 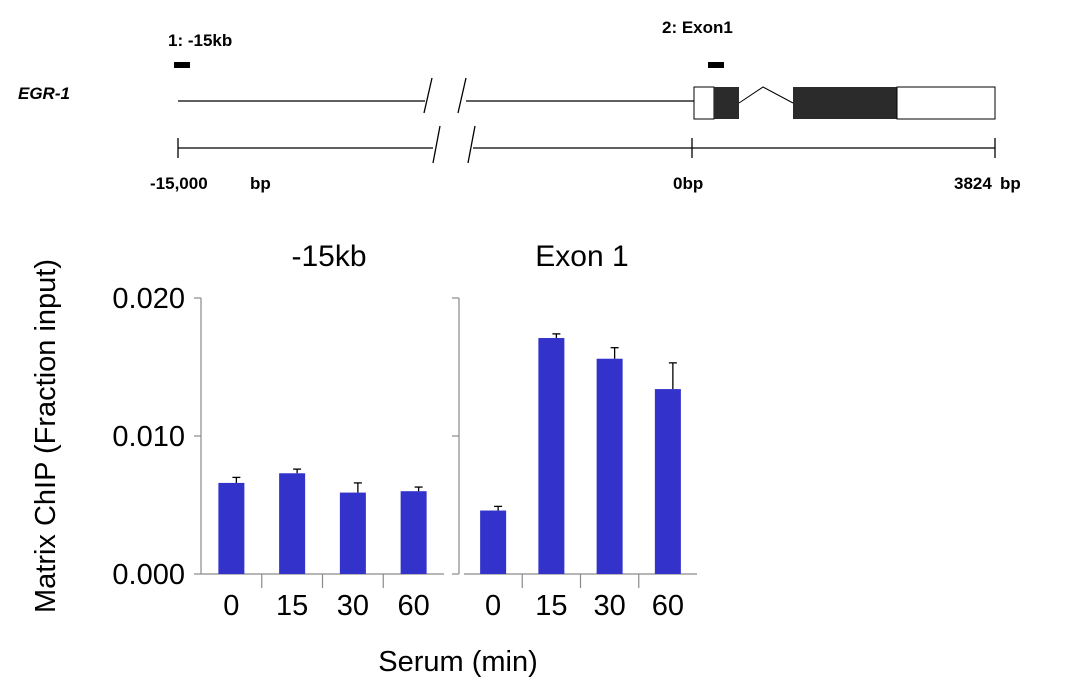 What do you see at coordinates (726, 103) in the screenshot?
I see `exon-1-box` at bounding box center [726, 103].